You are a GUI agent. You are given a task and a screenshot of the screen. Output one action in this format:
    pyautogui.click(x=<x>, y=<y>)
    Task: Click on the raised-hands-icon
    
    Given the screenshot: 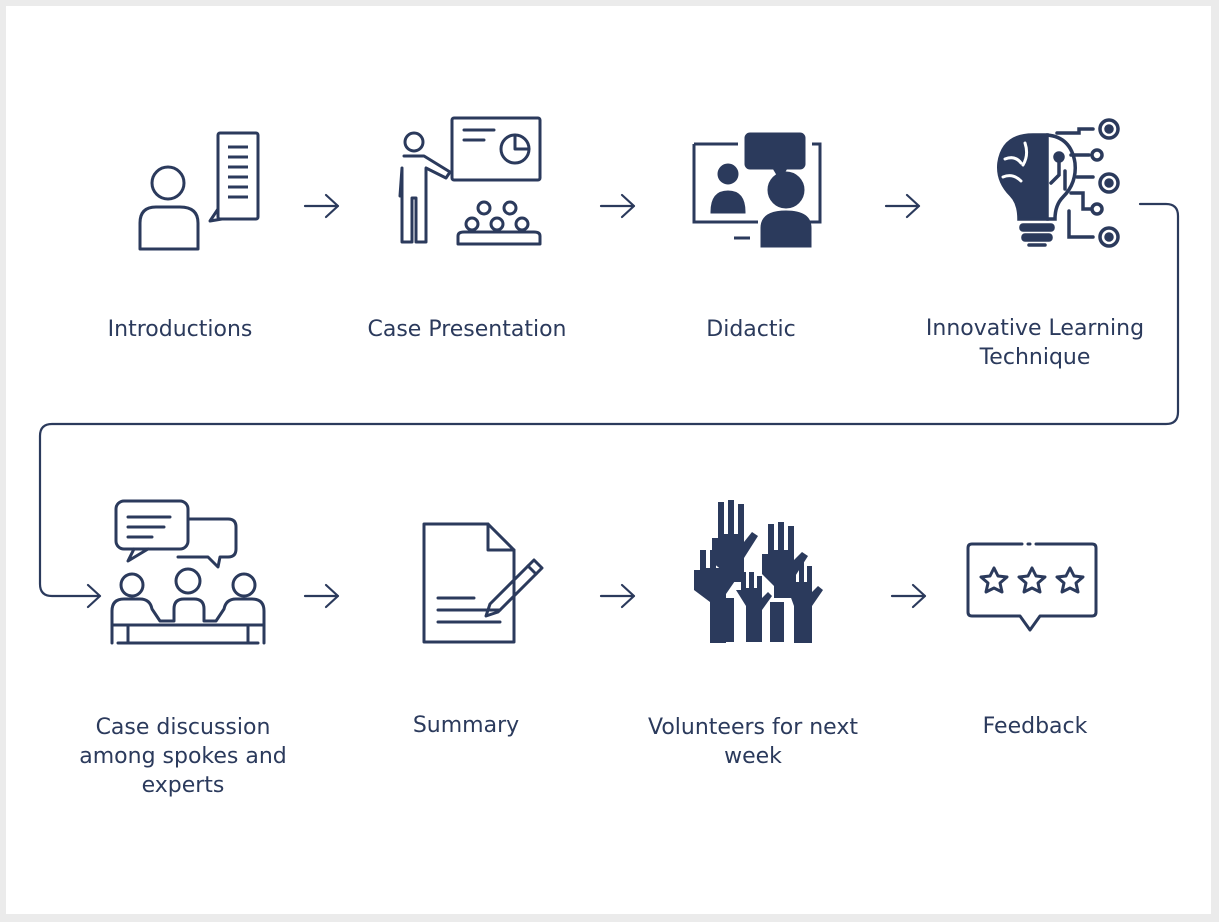 What is the action you would take?
    pyautogui.click(x=760, y=570)
    